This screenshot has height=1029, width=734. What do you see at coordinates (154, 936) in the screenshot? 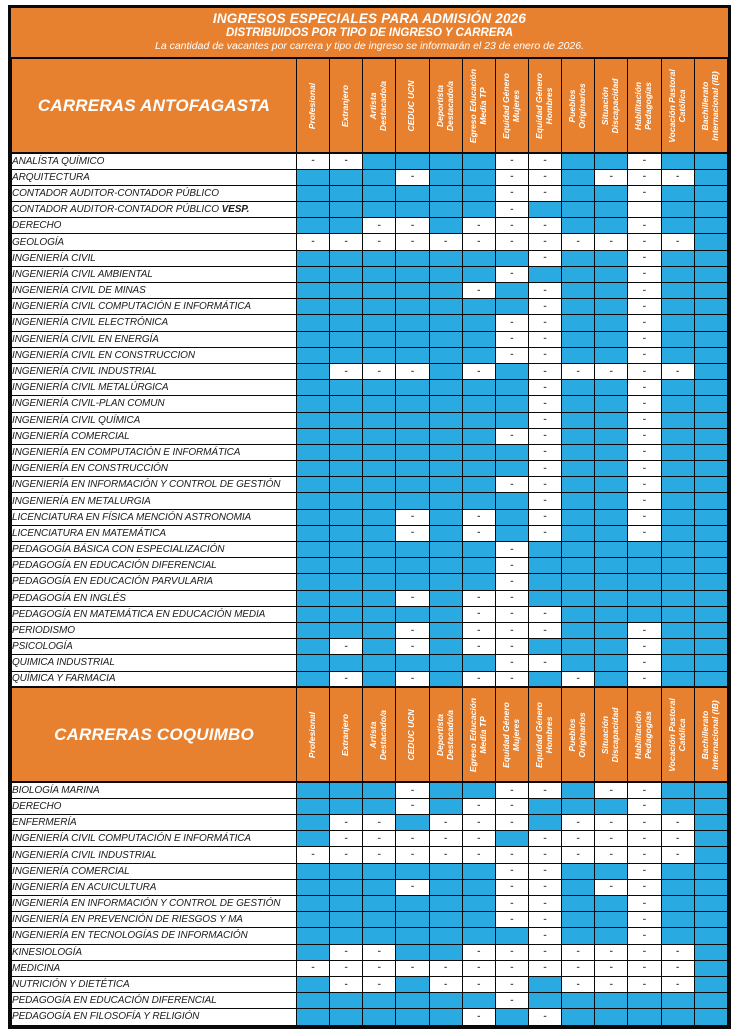
I see `career-name: INGENIERÍA EN TECNOLOGÍAS DE INFORMACIÓN` at bounding box center [154, 936].